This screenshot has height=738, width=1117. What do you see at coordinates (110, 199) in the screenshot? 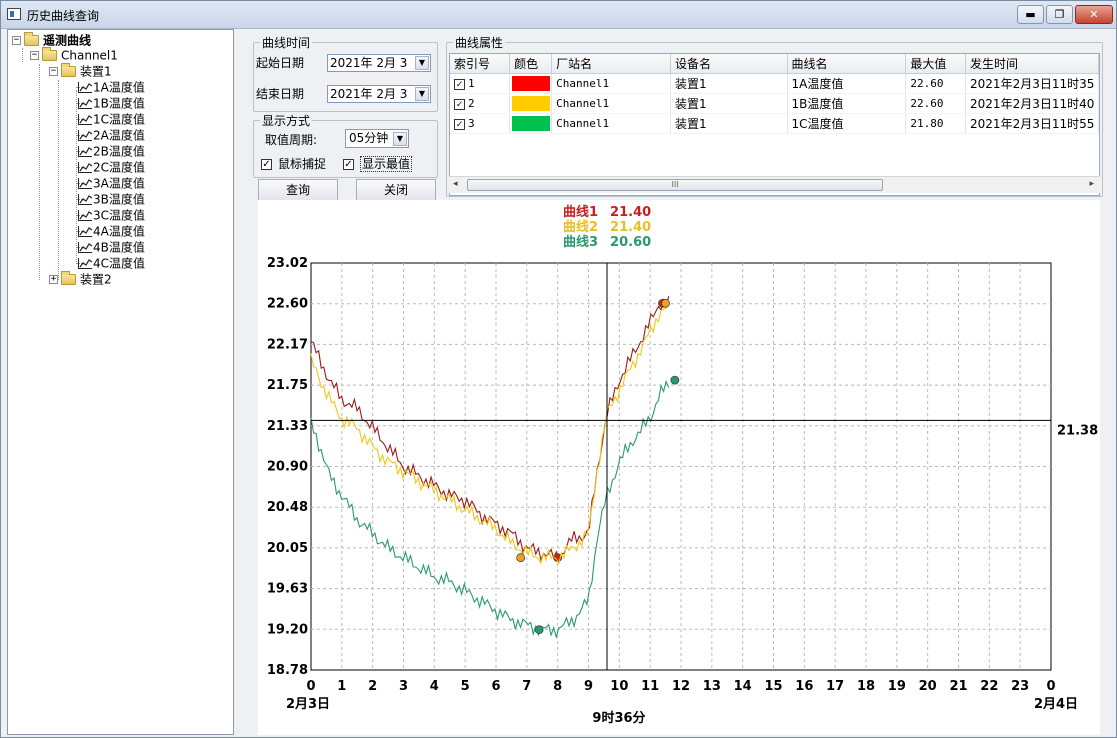
I see `tree-item-curve: 3B温度值` at bounding box center [110, 199].